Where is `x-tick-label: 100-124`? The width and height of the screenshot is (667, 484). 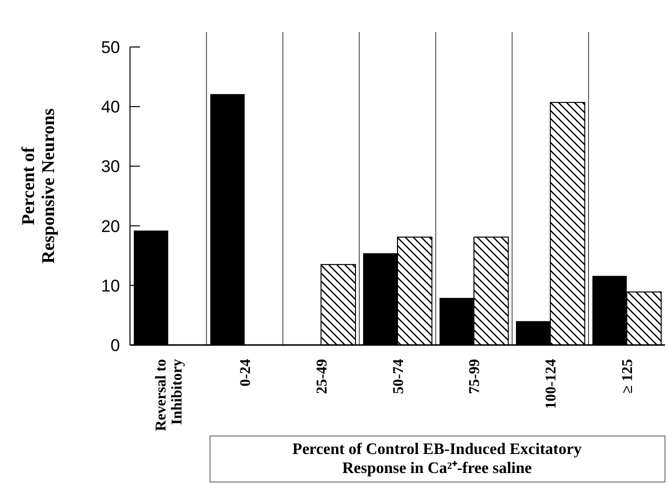 x-tick-label: 100-124 is located at coordinates (552, 383).